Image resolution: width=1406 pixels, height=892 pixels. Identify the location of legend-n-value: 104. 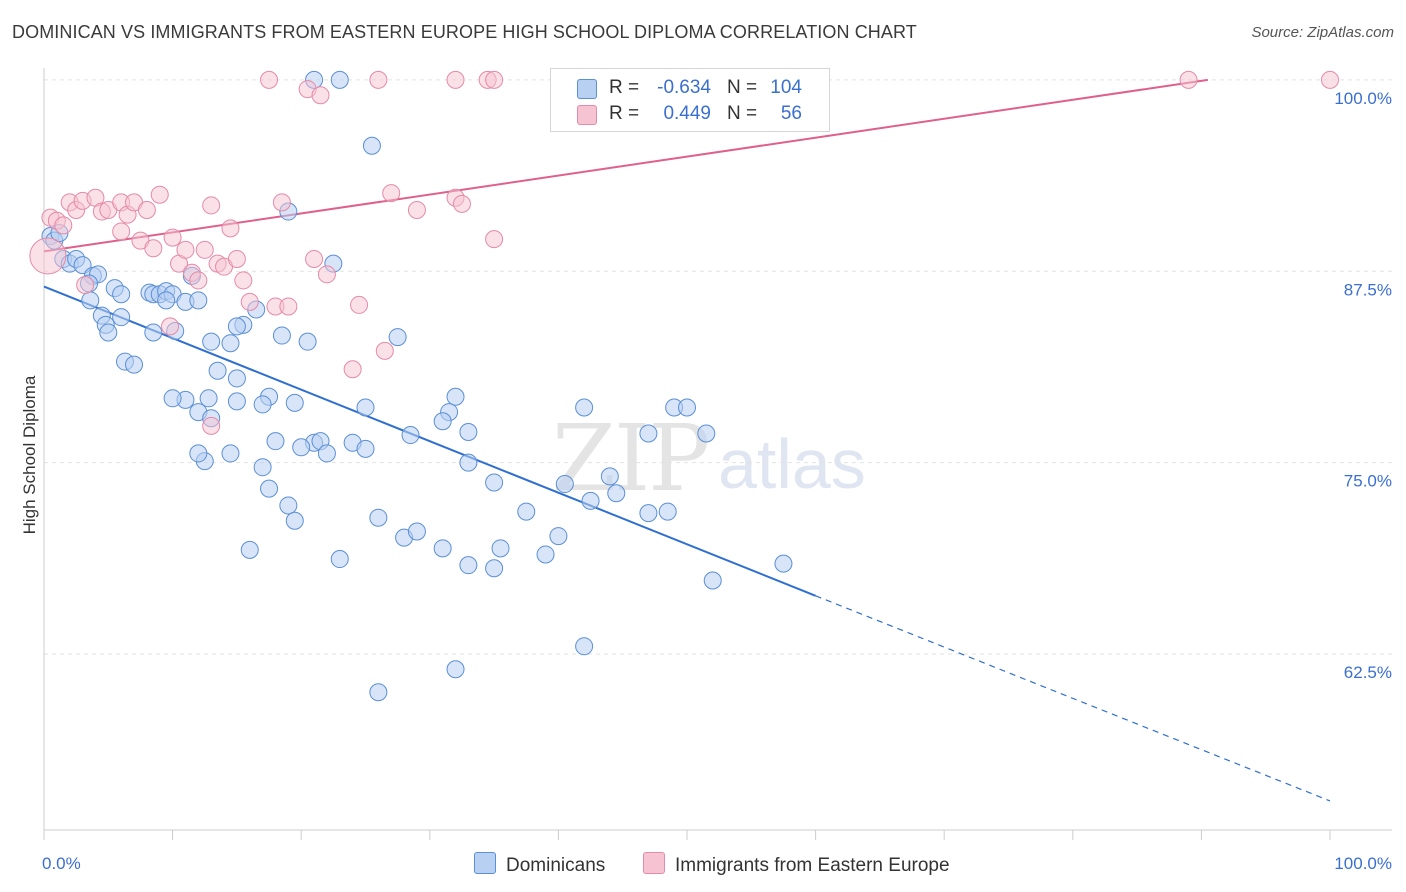
(786, 87).